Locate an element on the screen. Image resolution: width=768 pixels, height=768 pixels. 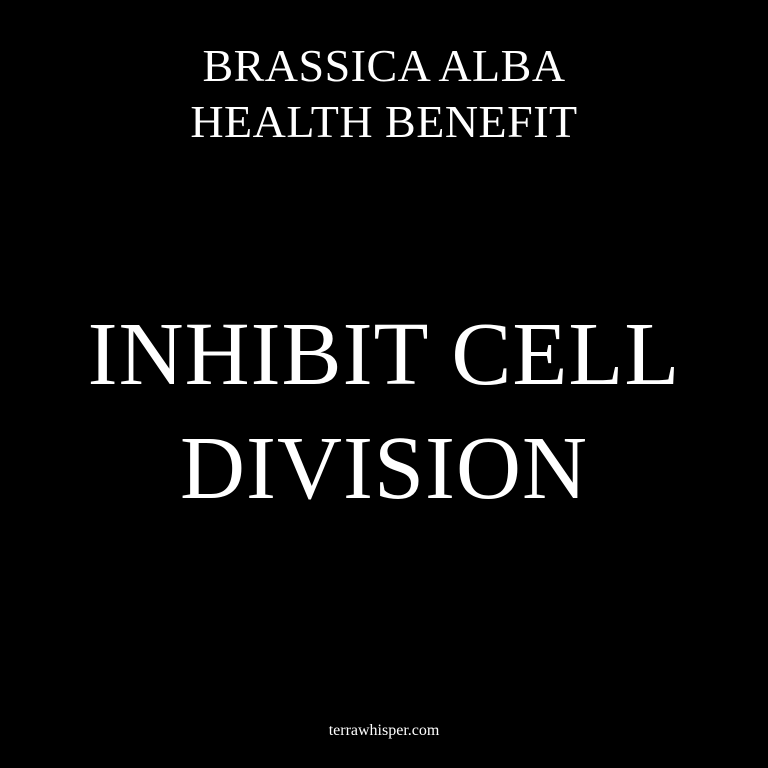
headline-line-2: DIVISION is located at coordinates (384, 468).